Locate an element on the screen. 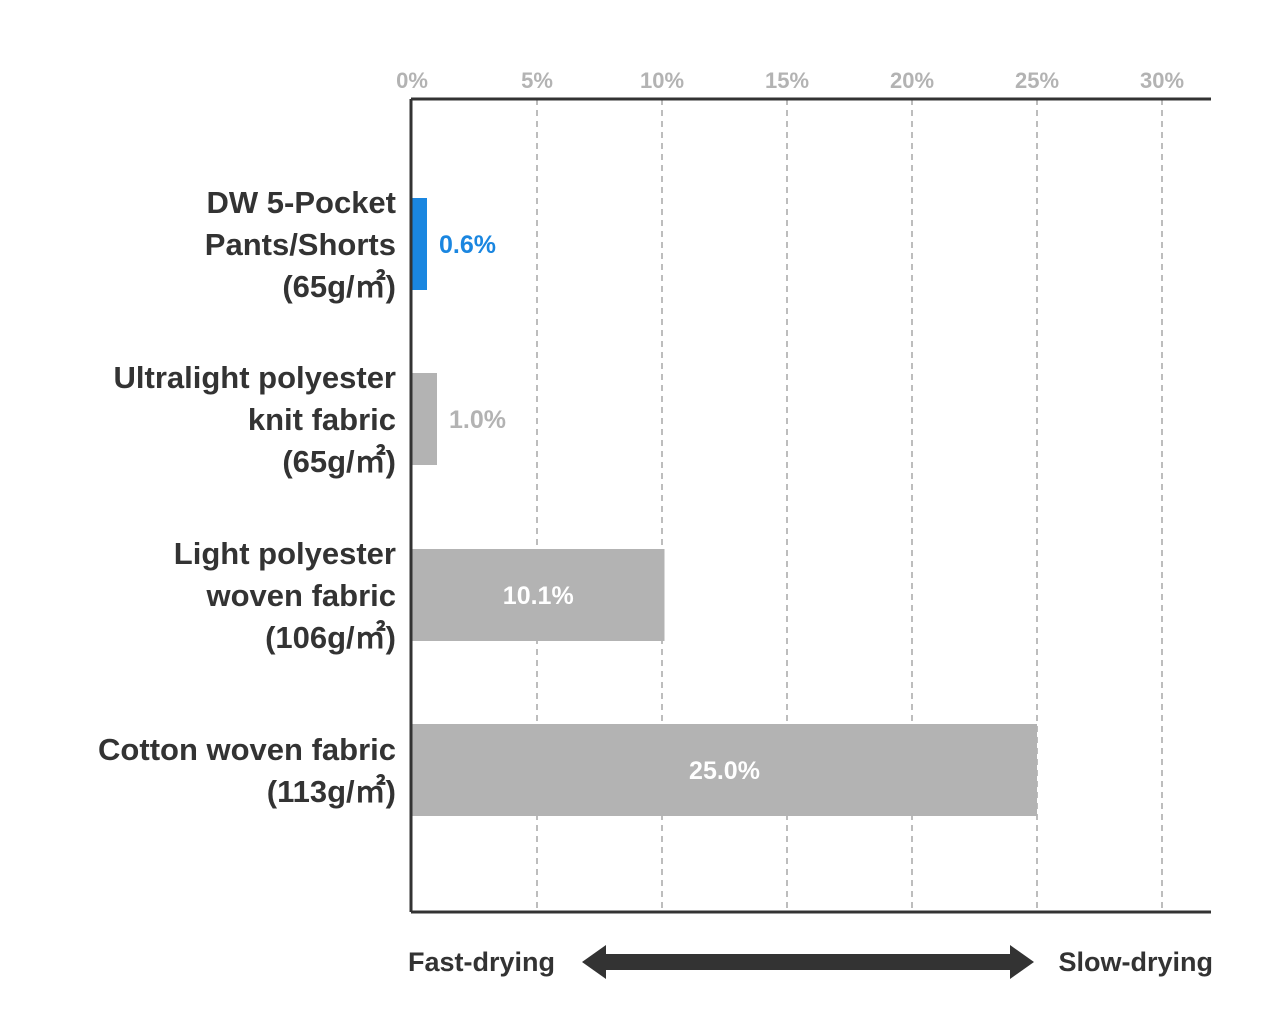  double-arrow-icon is located at coordinates (808, 962).